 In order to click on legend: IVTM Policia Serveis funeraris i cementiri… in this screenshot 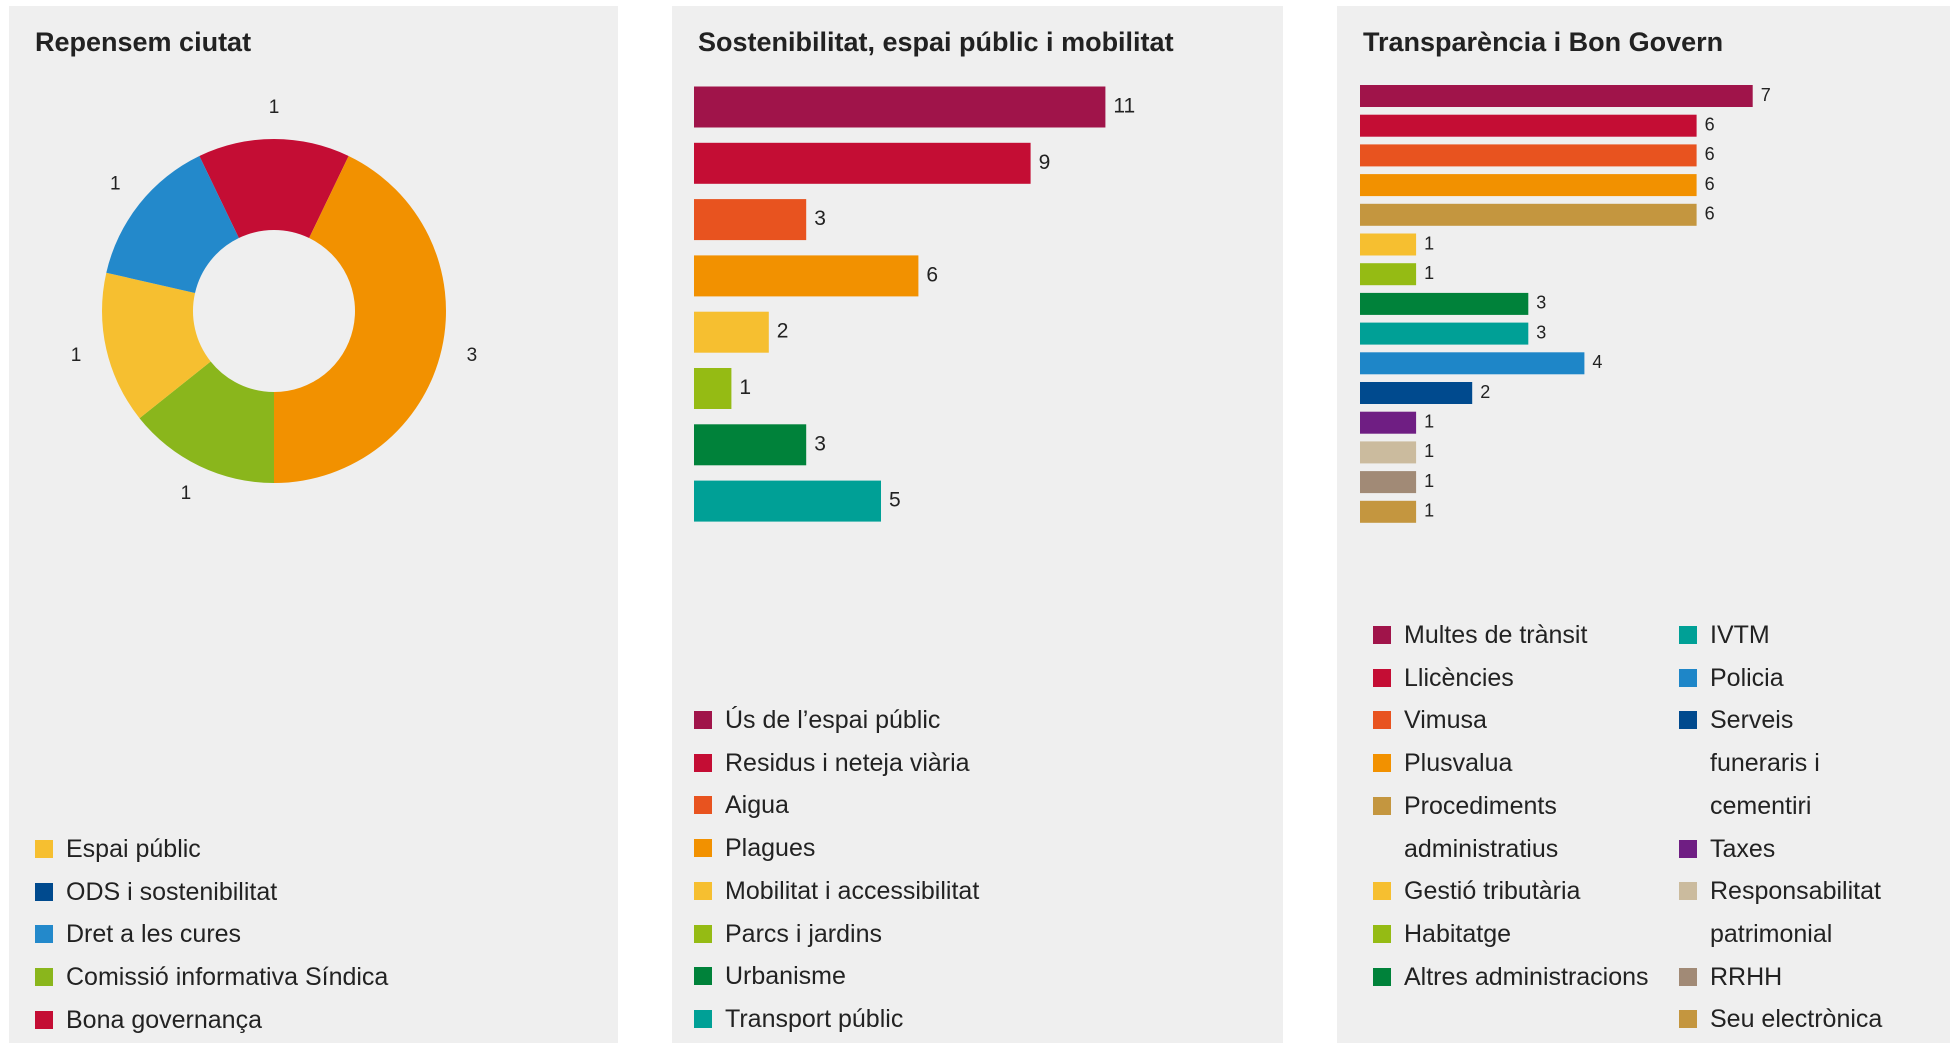, I will do `click(1785, 827)`.